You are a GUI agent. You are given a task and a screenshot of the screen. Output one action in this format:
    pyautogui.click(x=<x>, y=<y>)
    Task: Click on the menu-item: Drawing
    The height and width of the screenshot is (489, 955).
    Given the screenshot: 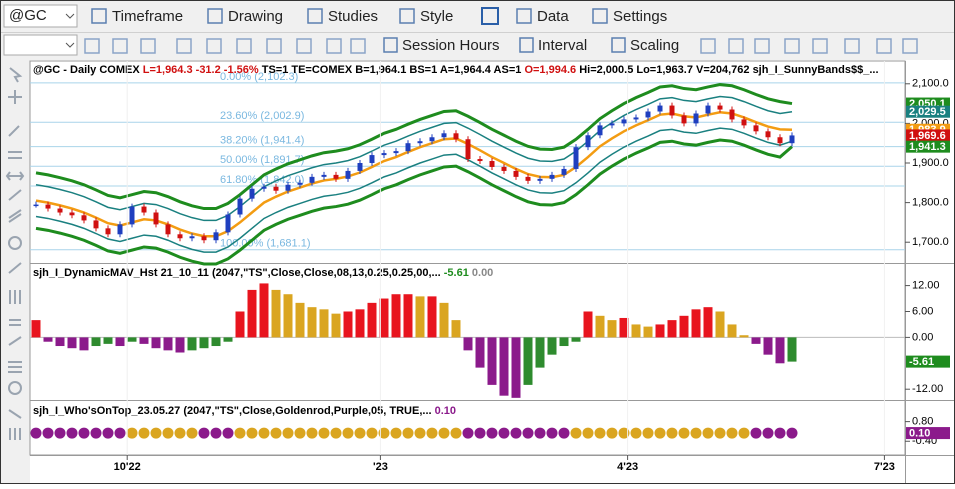 What is the action you would take?
    pyautogui.click(x=255, y=16)
    